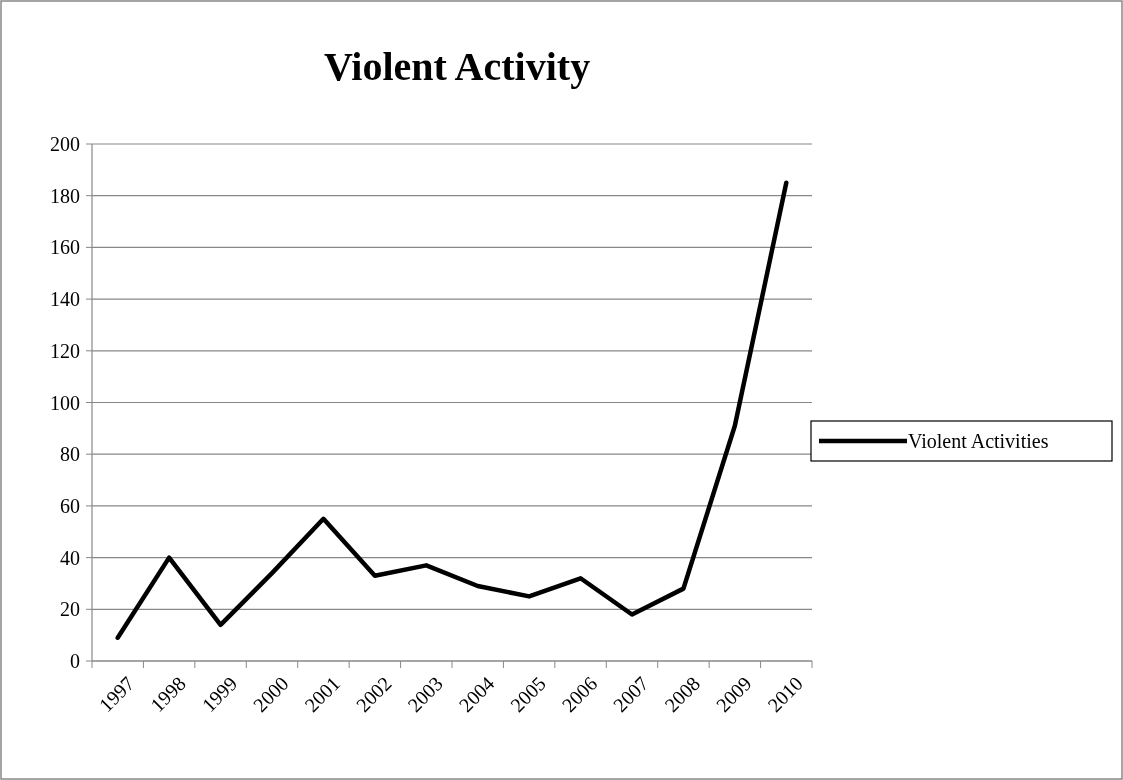 This screenshot has height=780, width=1123. What do you see at coordinates (70, 505) in the screenshot?
I see `y-tick-label: 60` at bounding box center [70, 505].